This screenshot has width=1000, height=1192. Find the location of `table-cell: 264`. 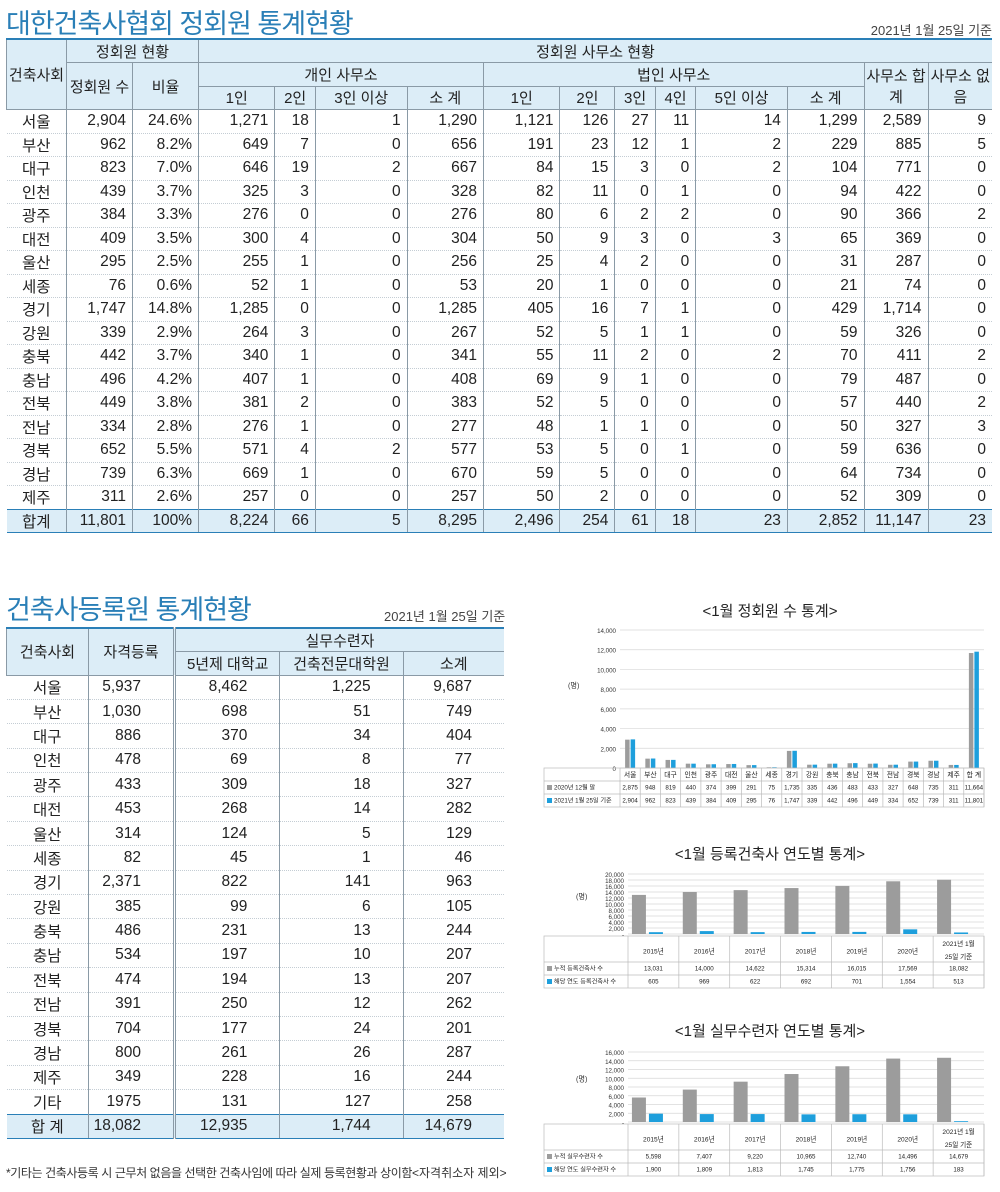

table-cell: 264 is located at coordinates (237, 333).